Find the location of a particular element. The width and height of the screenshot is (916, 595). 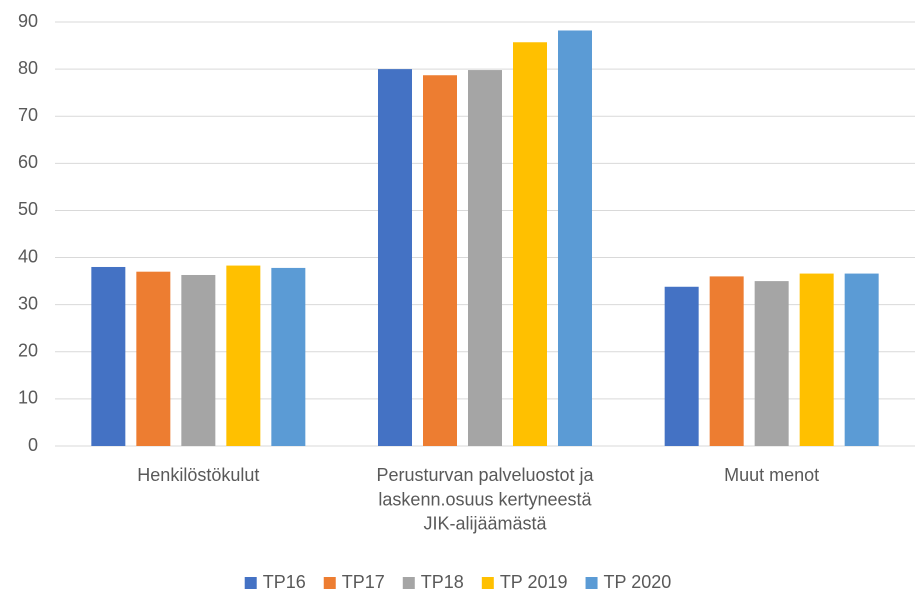

y-tick-label: 70 is located at coordinates (28, 115).